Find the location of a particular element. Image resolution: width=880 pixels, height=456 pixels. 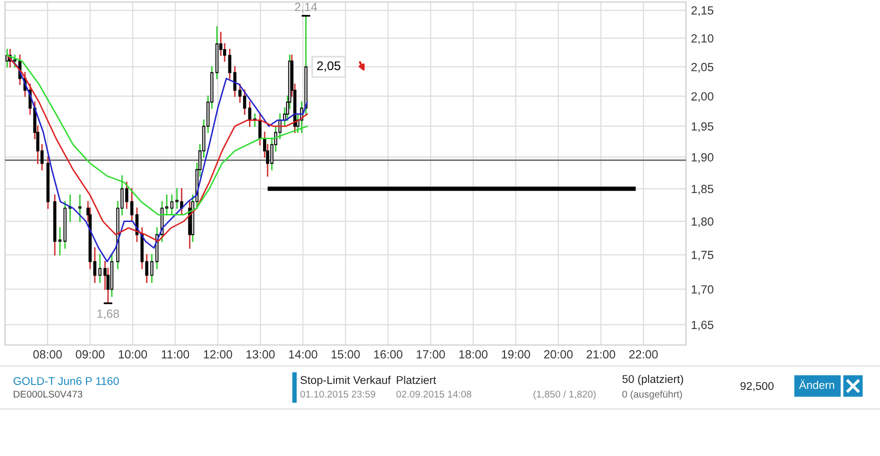

x-tick-label: 10:00 is located at coordinates (132, 354).